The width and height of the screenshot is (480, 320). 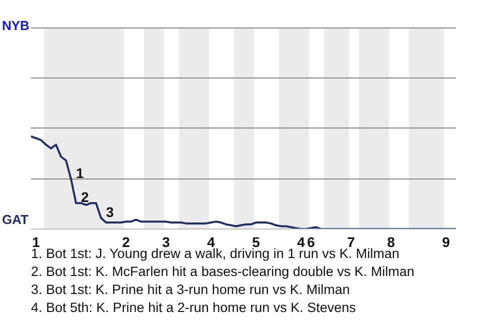 I want to click on text: NYB, so click(x=16, y=26).